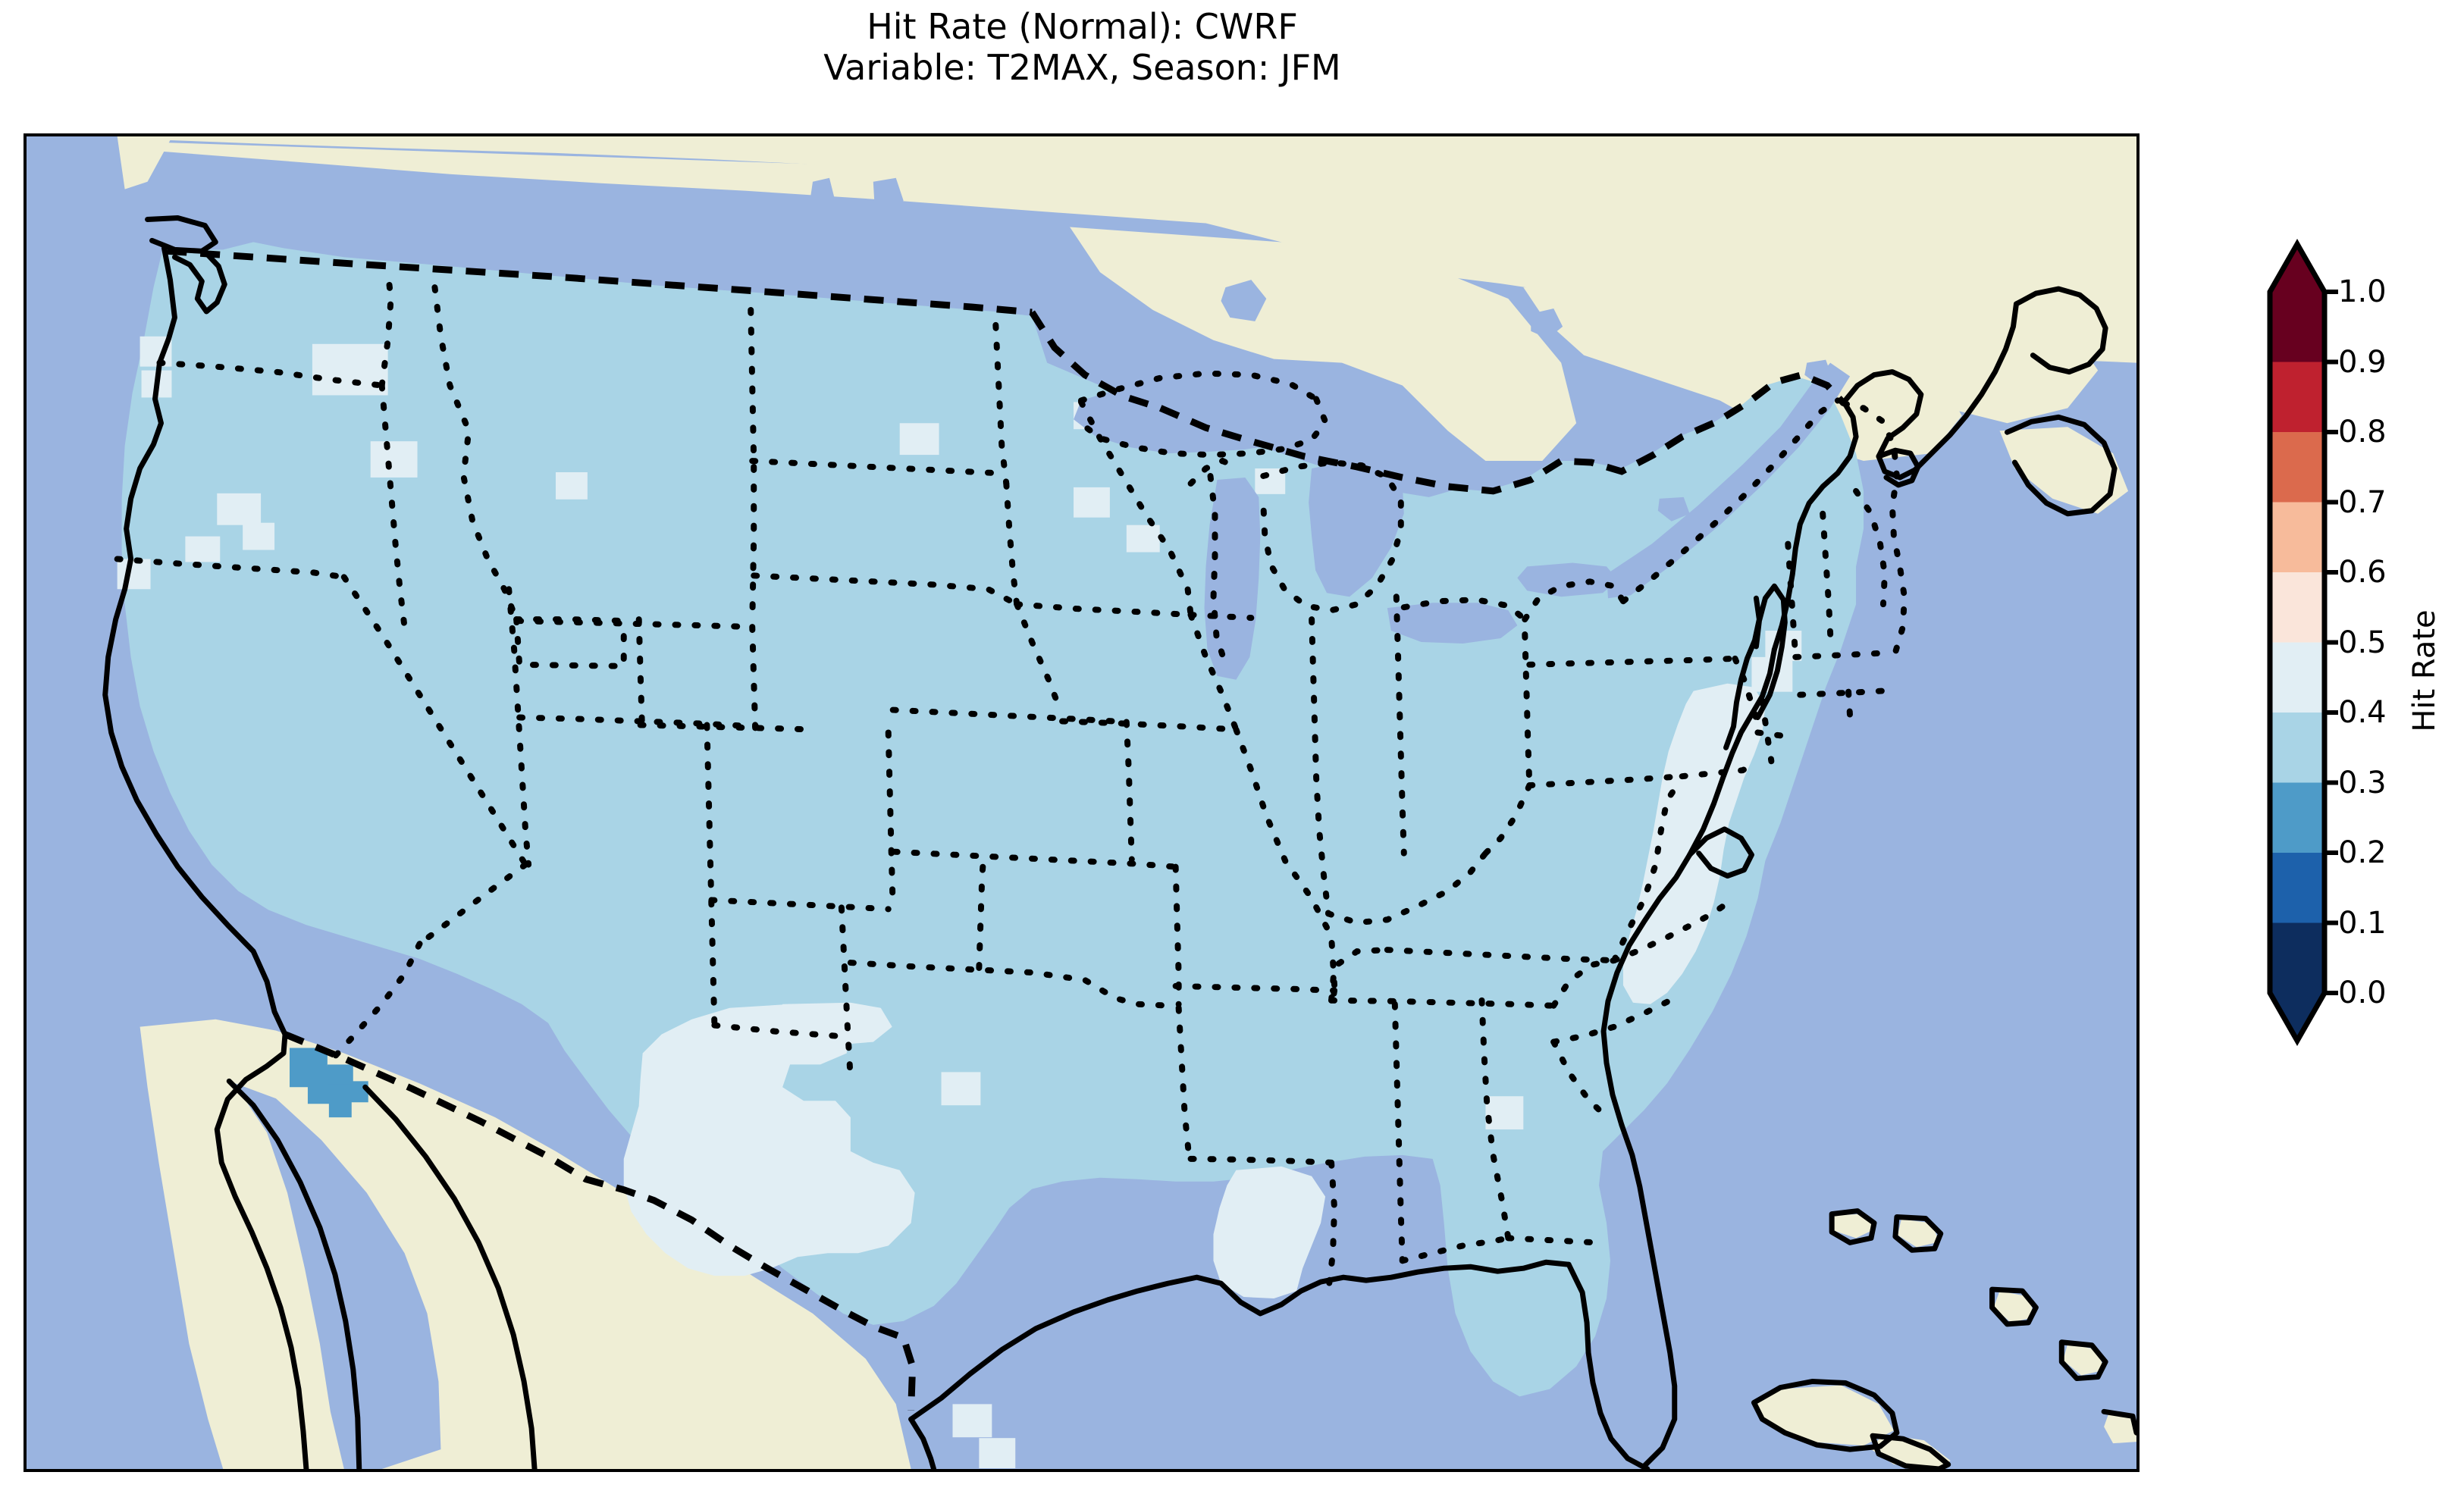  I want to click on canada-border-strip, so click(1149, 252).